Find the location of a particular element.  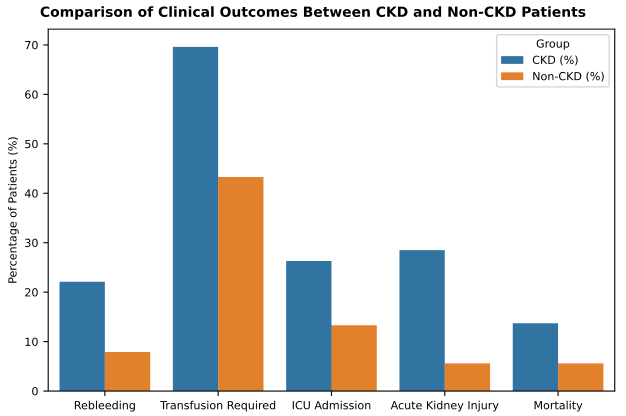

y-tick-label: 40 is located at coordinates (31, 193).